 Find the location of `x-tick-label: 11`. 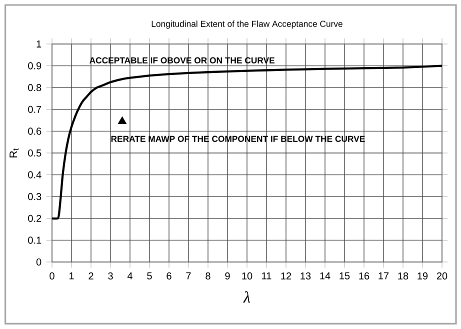

x-tick-label: 11 is located at coordinates (267, 276).